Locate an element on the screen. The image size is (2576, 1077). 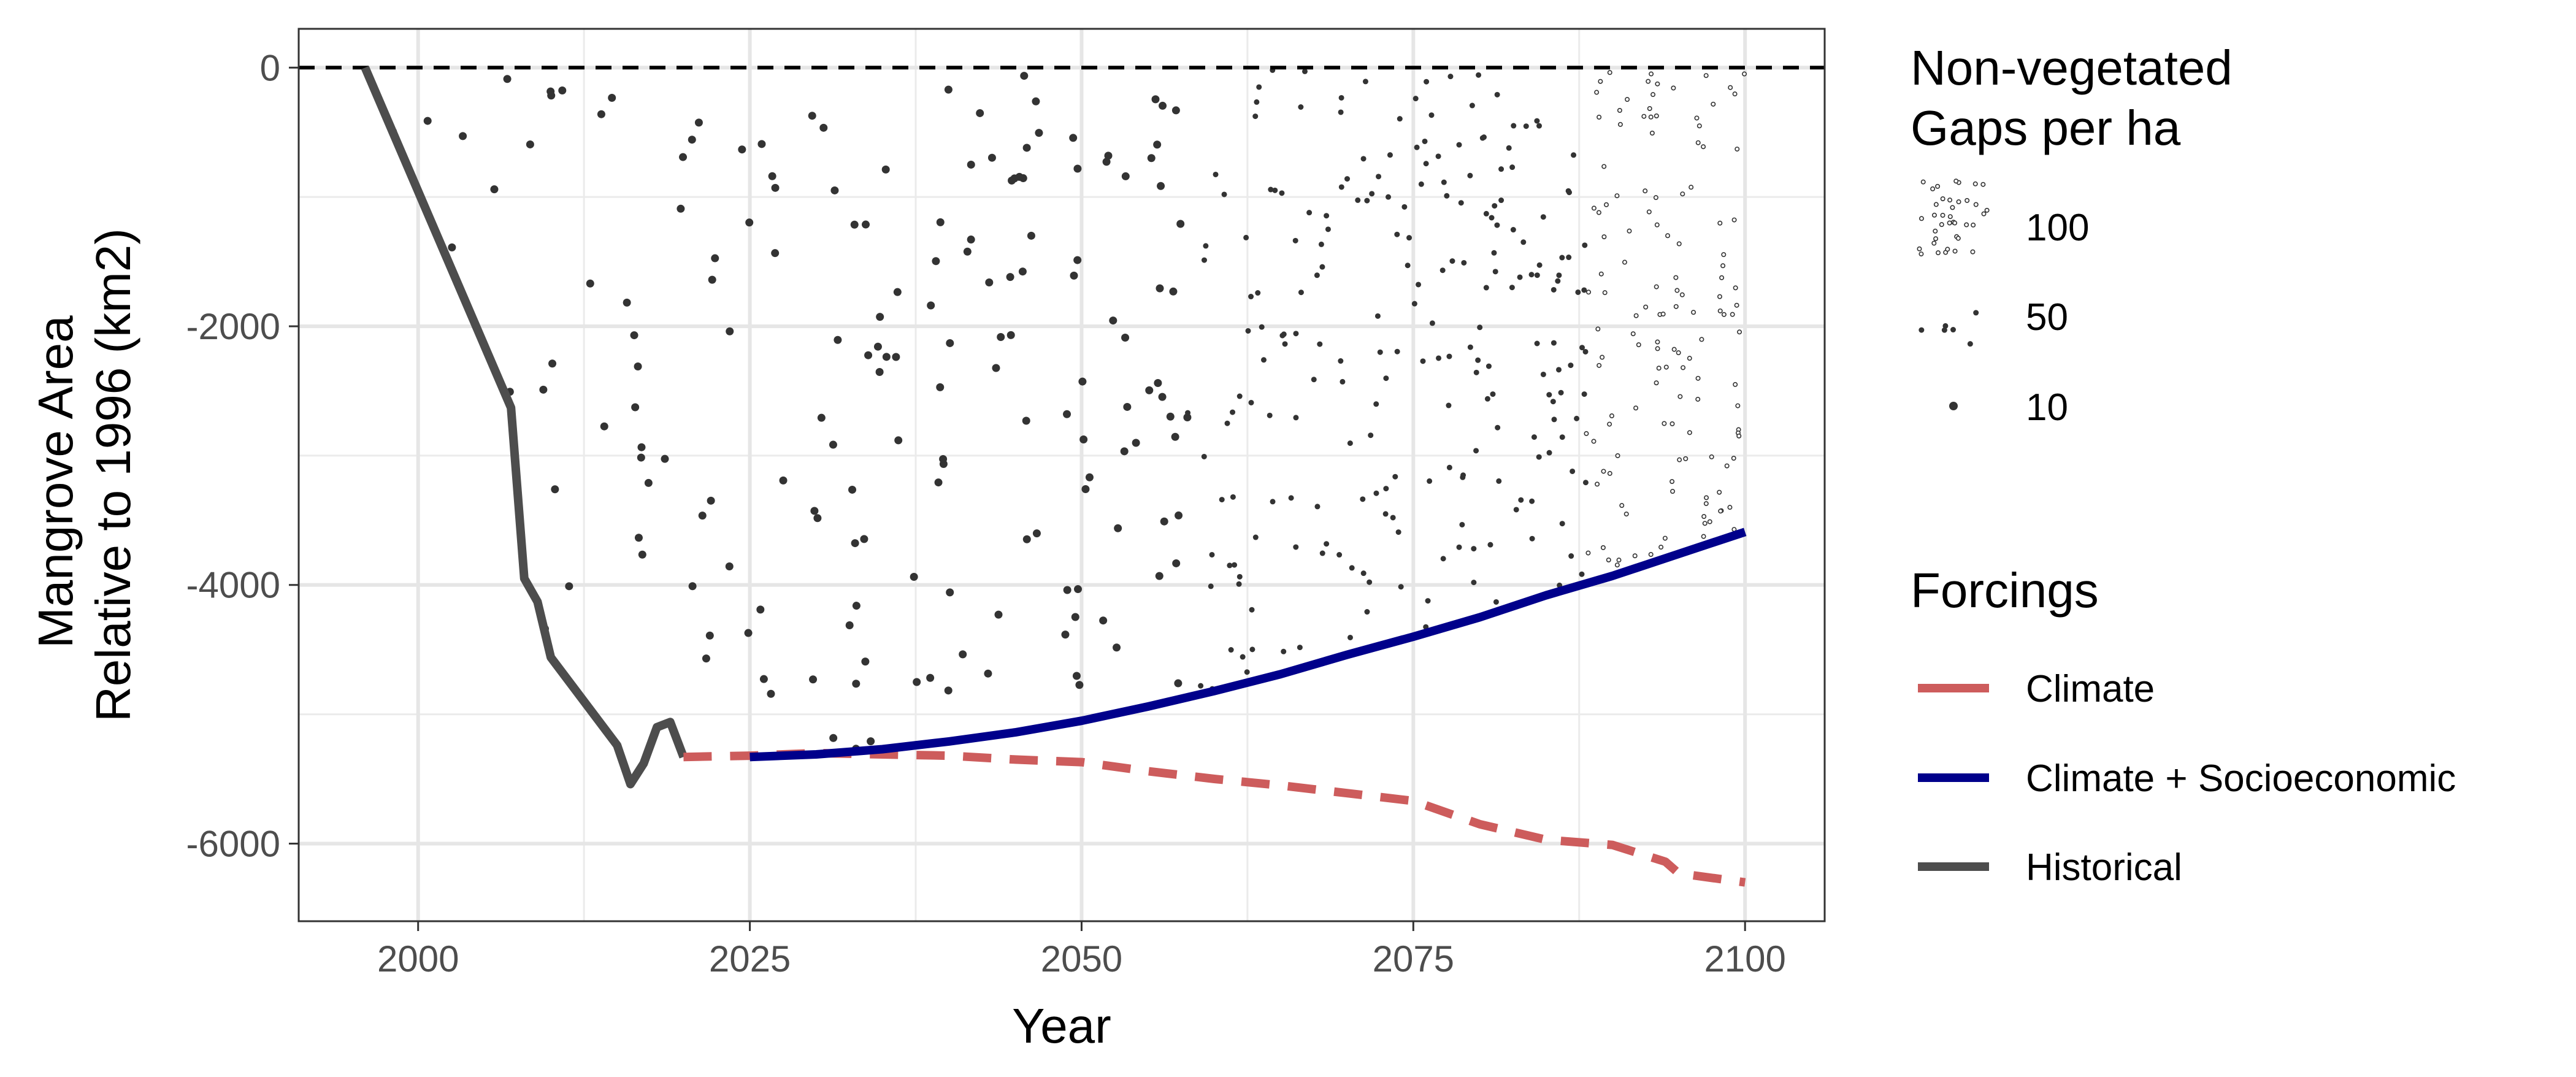
series-line-climate-socioeconomic is located at coordinates (1248, 644).